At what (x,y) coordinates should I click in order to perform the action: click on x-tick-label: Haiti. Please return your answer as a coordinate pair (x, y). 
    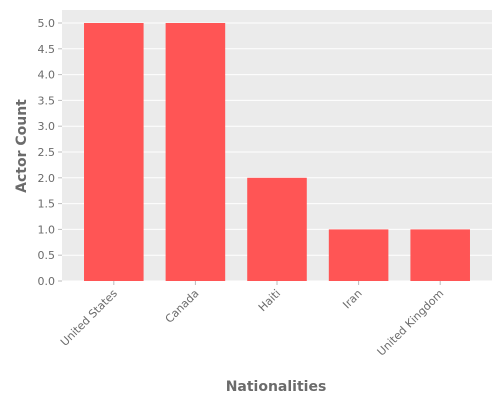
    Looking at the image, I should click on (269, 300).